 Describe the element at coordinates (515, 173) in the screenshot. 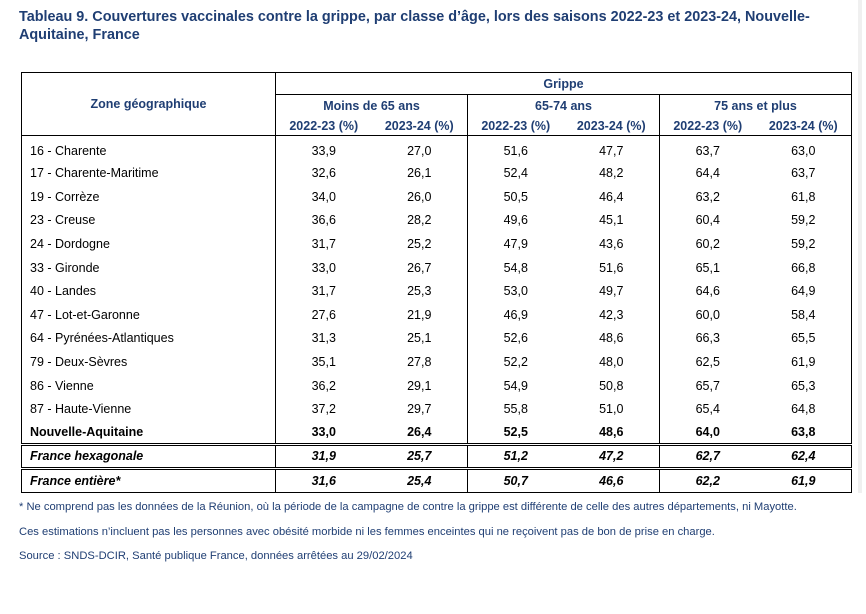

I see `value-cell: 52,4` at that location.